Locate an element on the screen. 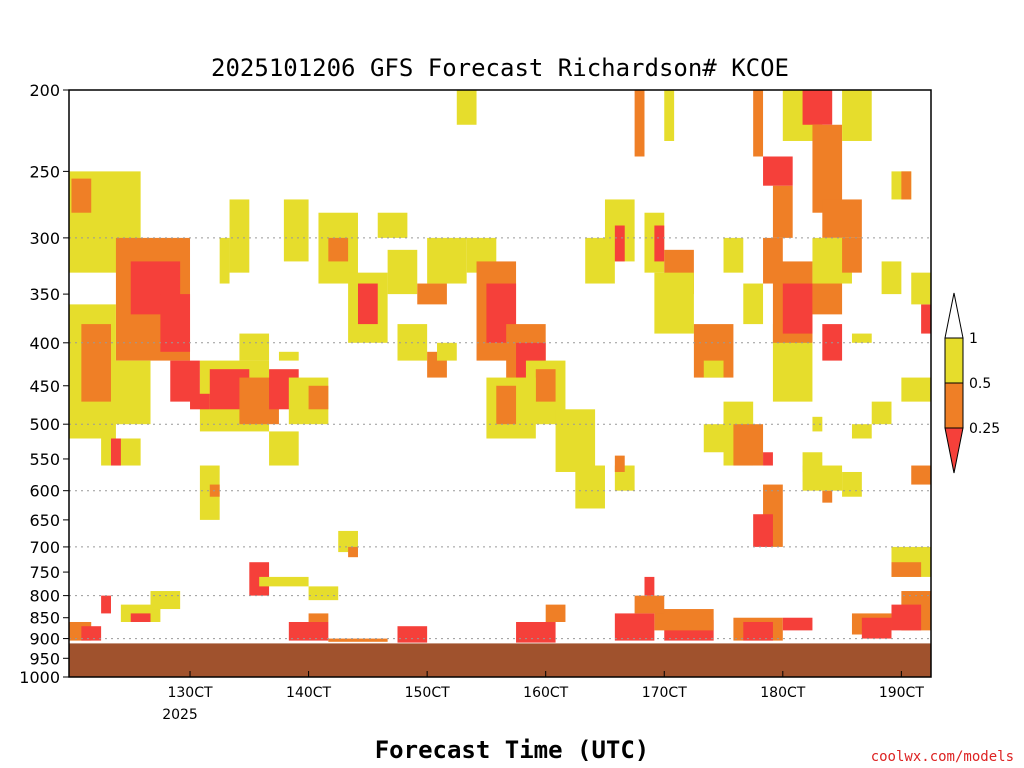 Image resolution: width=1024 pixels, height=768 pixels. x-tick-label: 190CT is located at coordinates (901, 693).